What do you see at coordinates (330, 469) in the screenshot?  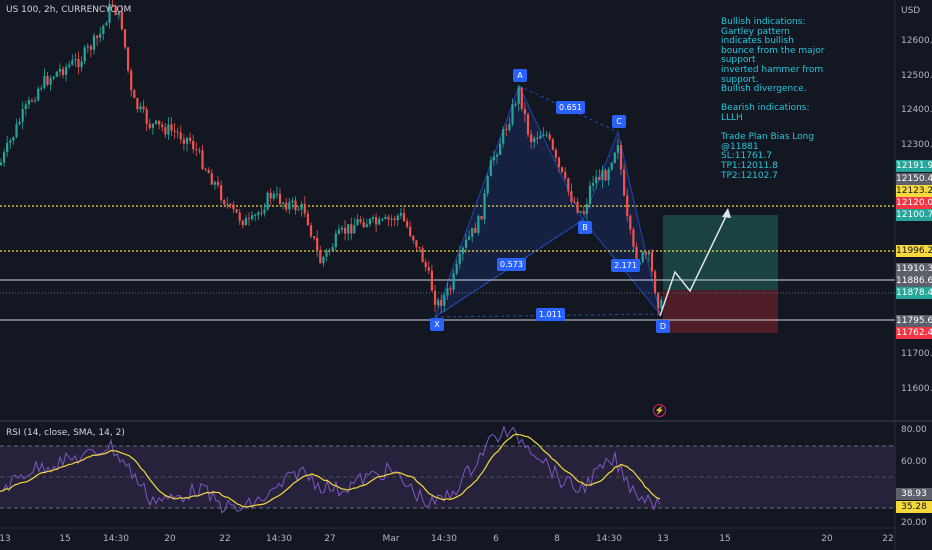 I see `rsi-line` at bounding box center [330, 469].